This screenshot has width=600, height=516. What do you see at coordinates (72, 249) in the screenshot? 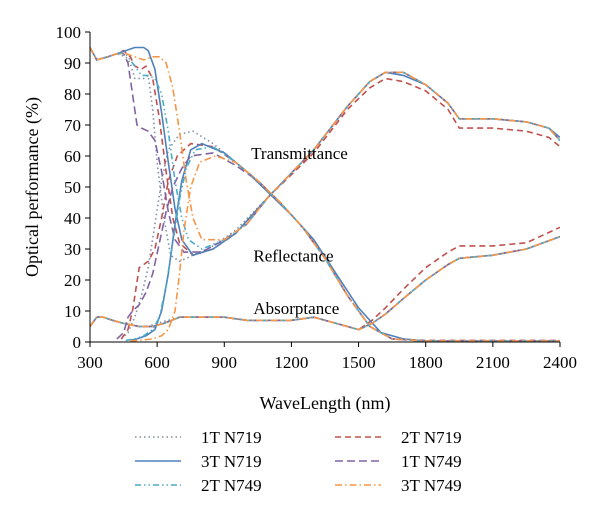
I see `y-tick-label: 30` at bounding box center [72, 249].